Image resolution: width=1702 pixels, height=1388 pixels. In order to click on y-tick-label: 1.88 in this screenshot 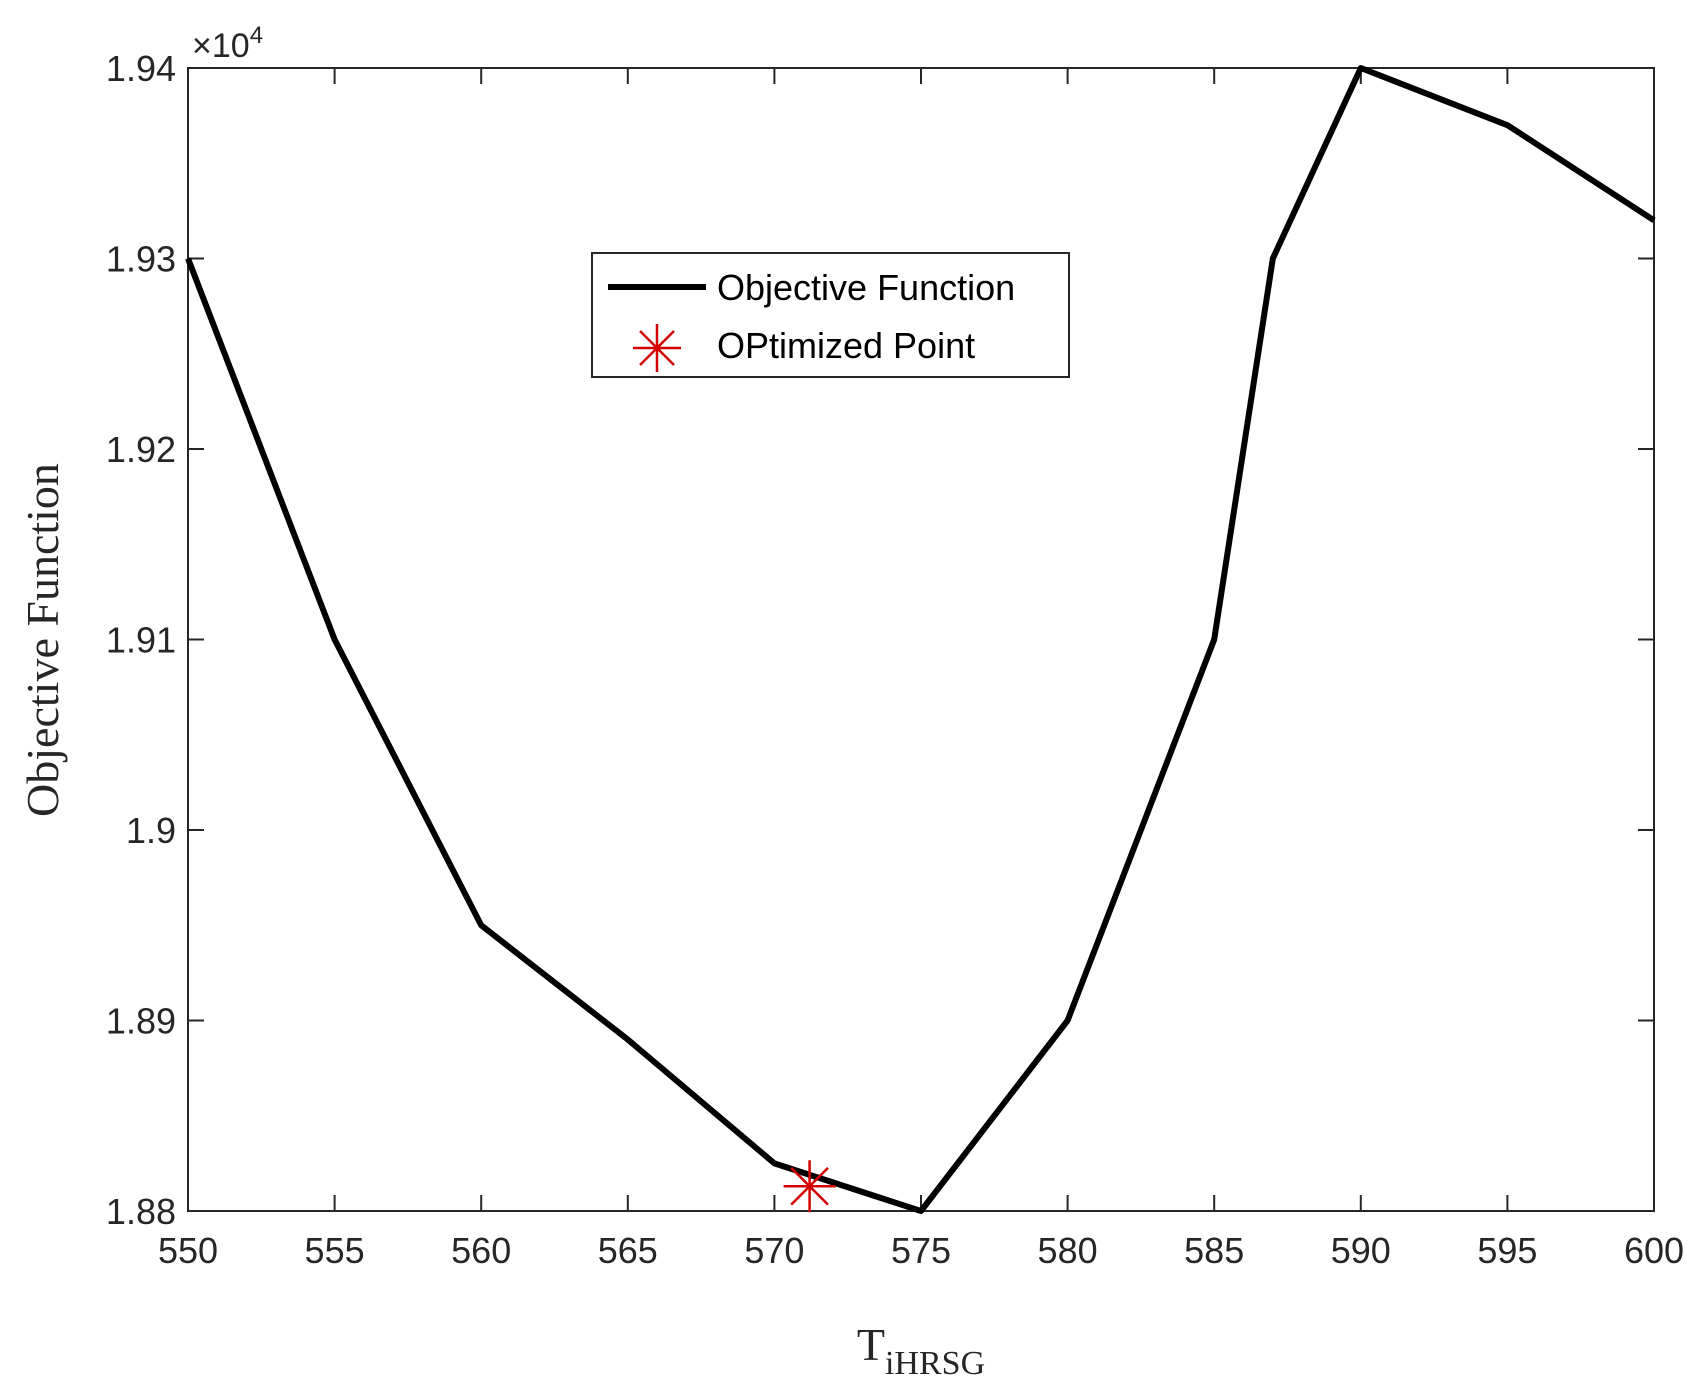, I will do `click(141, 1211)`.